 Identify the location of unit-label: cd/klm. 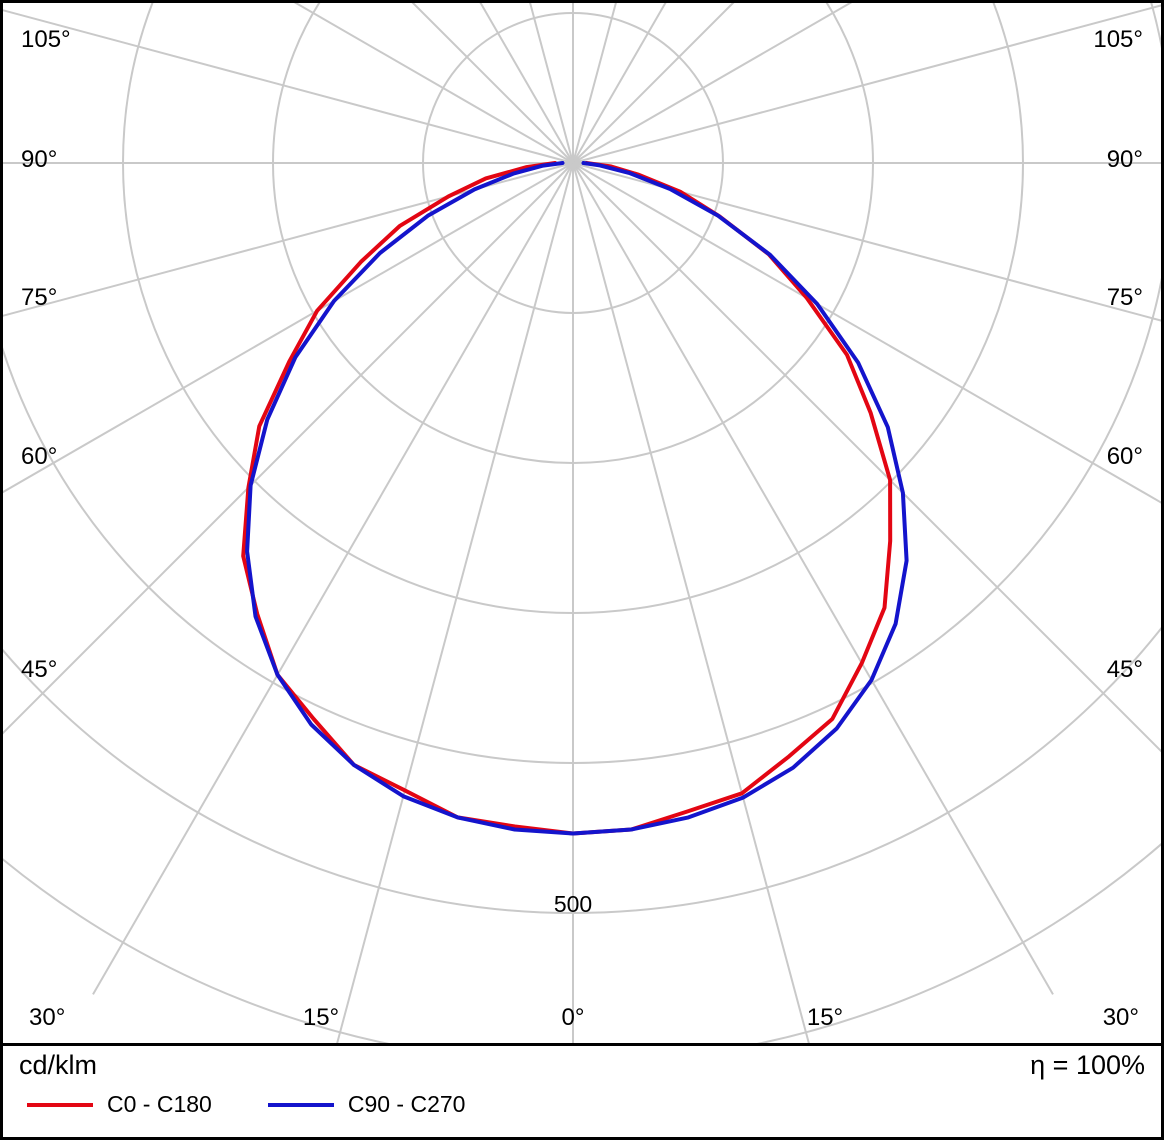
(58, 1065).